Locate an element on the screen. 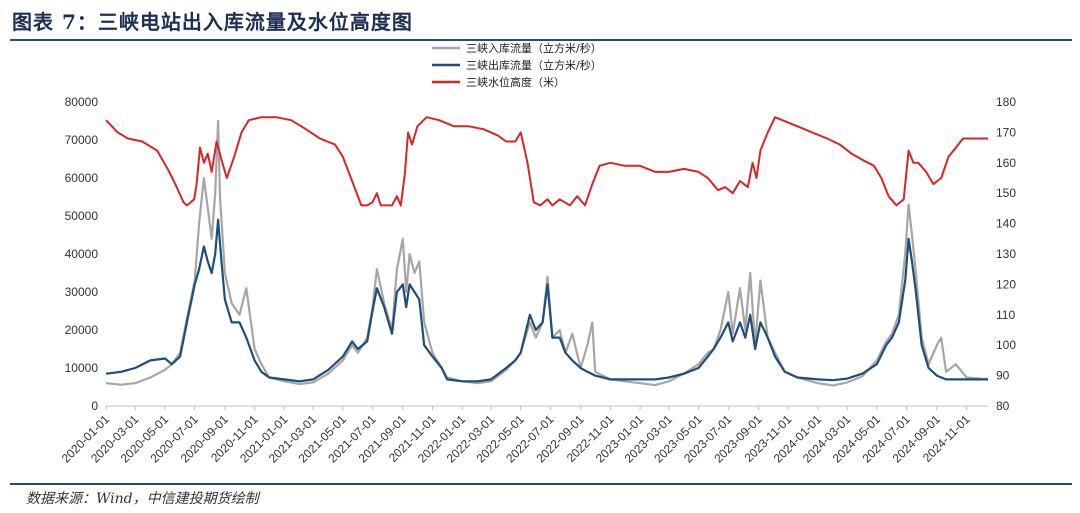 The height and width of the screenshot is (513, 1080). y-left-tick-label: 10000 is located at coordinates (82, 368).